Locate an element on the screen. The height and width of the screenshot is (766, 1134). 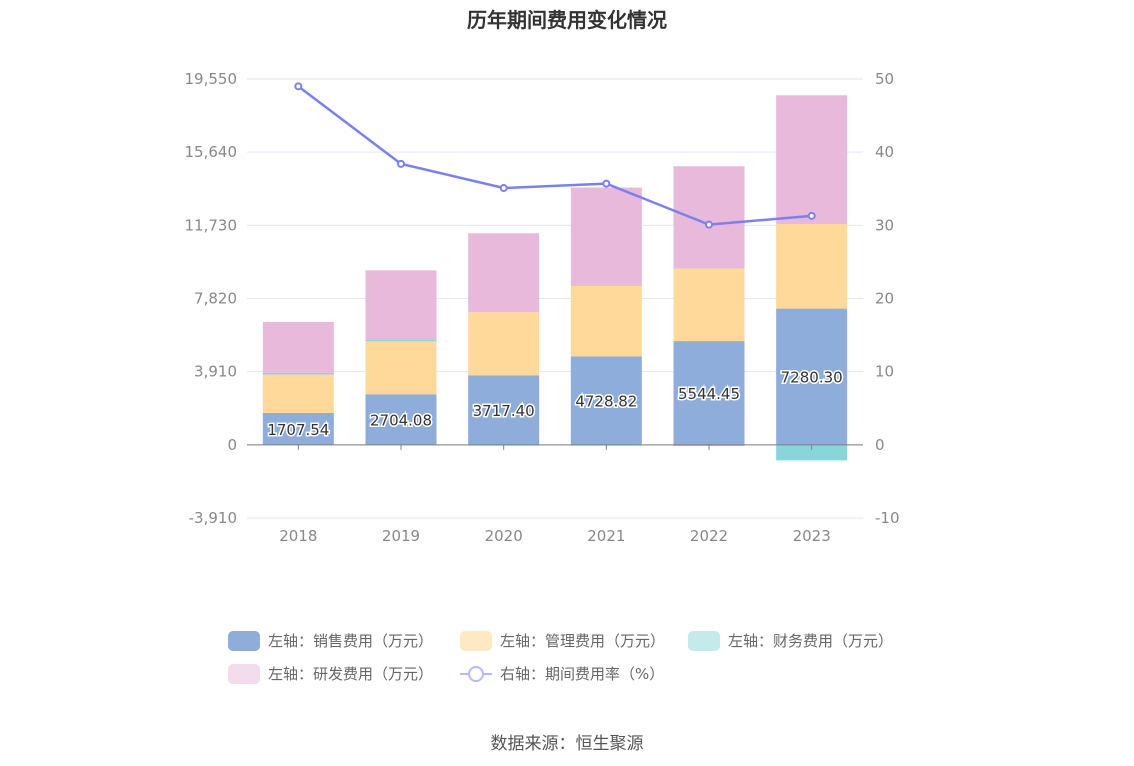
legend-item-rate: 右轴：期间费用率（%） is located at coordinates (562, 673).